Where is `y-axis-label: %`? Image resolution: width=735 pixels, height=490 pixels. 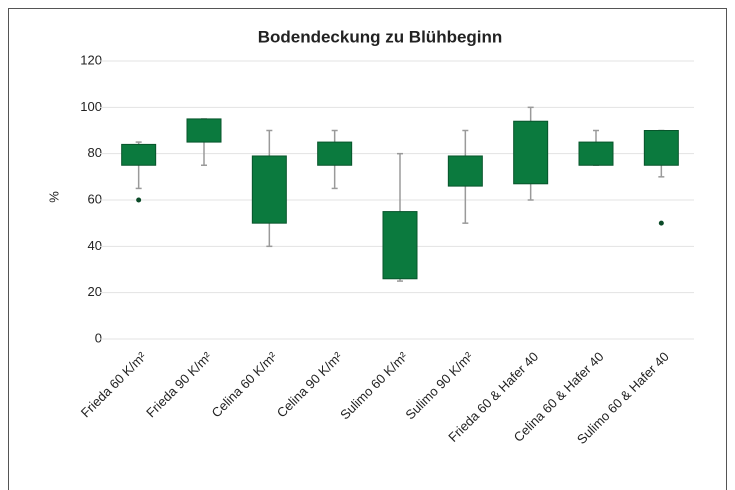
y-axis-label: % is located at coordinates (53, 197).